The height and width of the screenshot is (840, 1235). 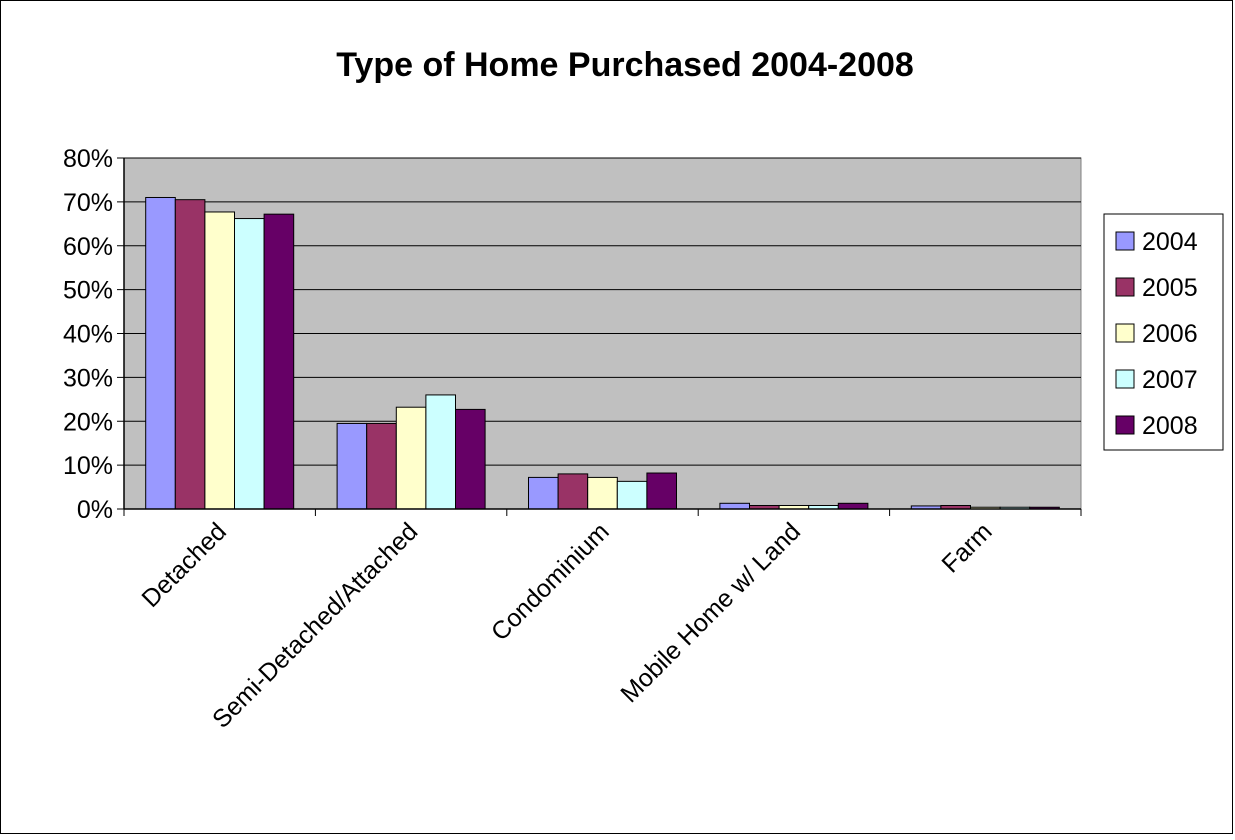 What do you see at coordinates (1170, 242) in the screenshot?
I see `legend-label-2004: 2004` at bounding box center [1170, 242].